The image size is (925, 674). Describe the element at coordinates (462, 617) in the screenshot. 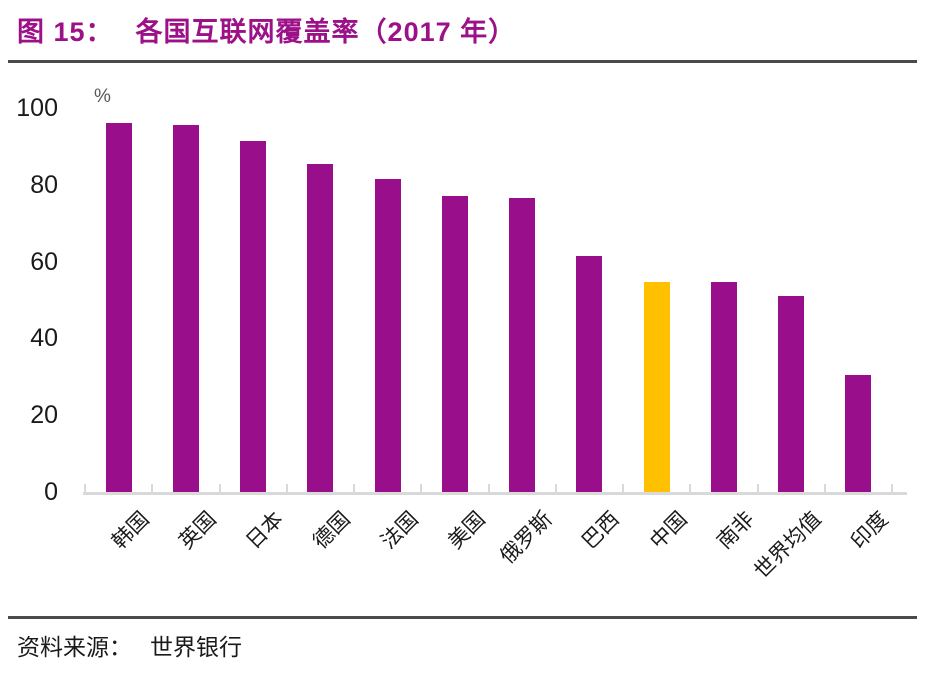

I see `footer-divider` at that location.